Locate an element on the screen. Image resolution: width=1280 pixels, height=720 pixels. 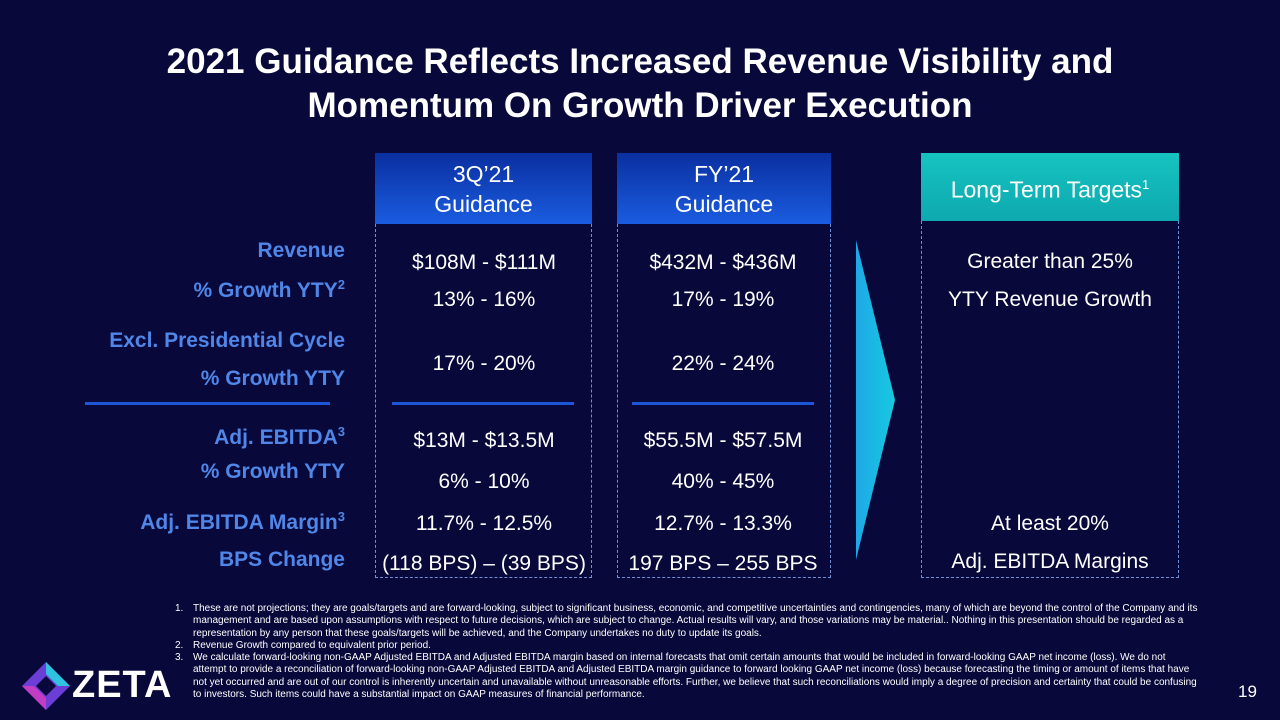
long-term-header: Long-Term Targets1 is located at coordinates (1050, 187).